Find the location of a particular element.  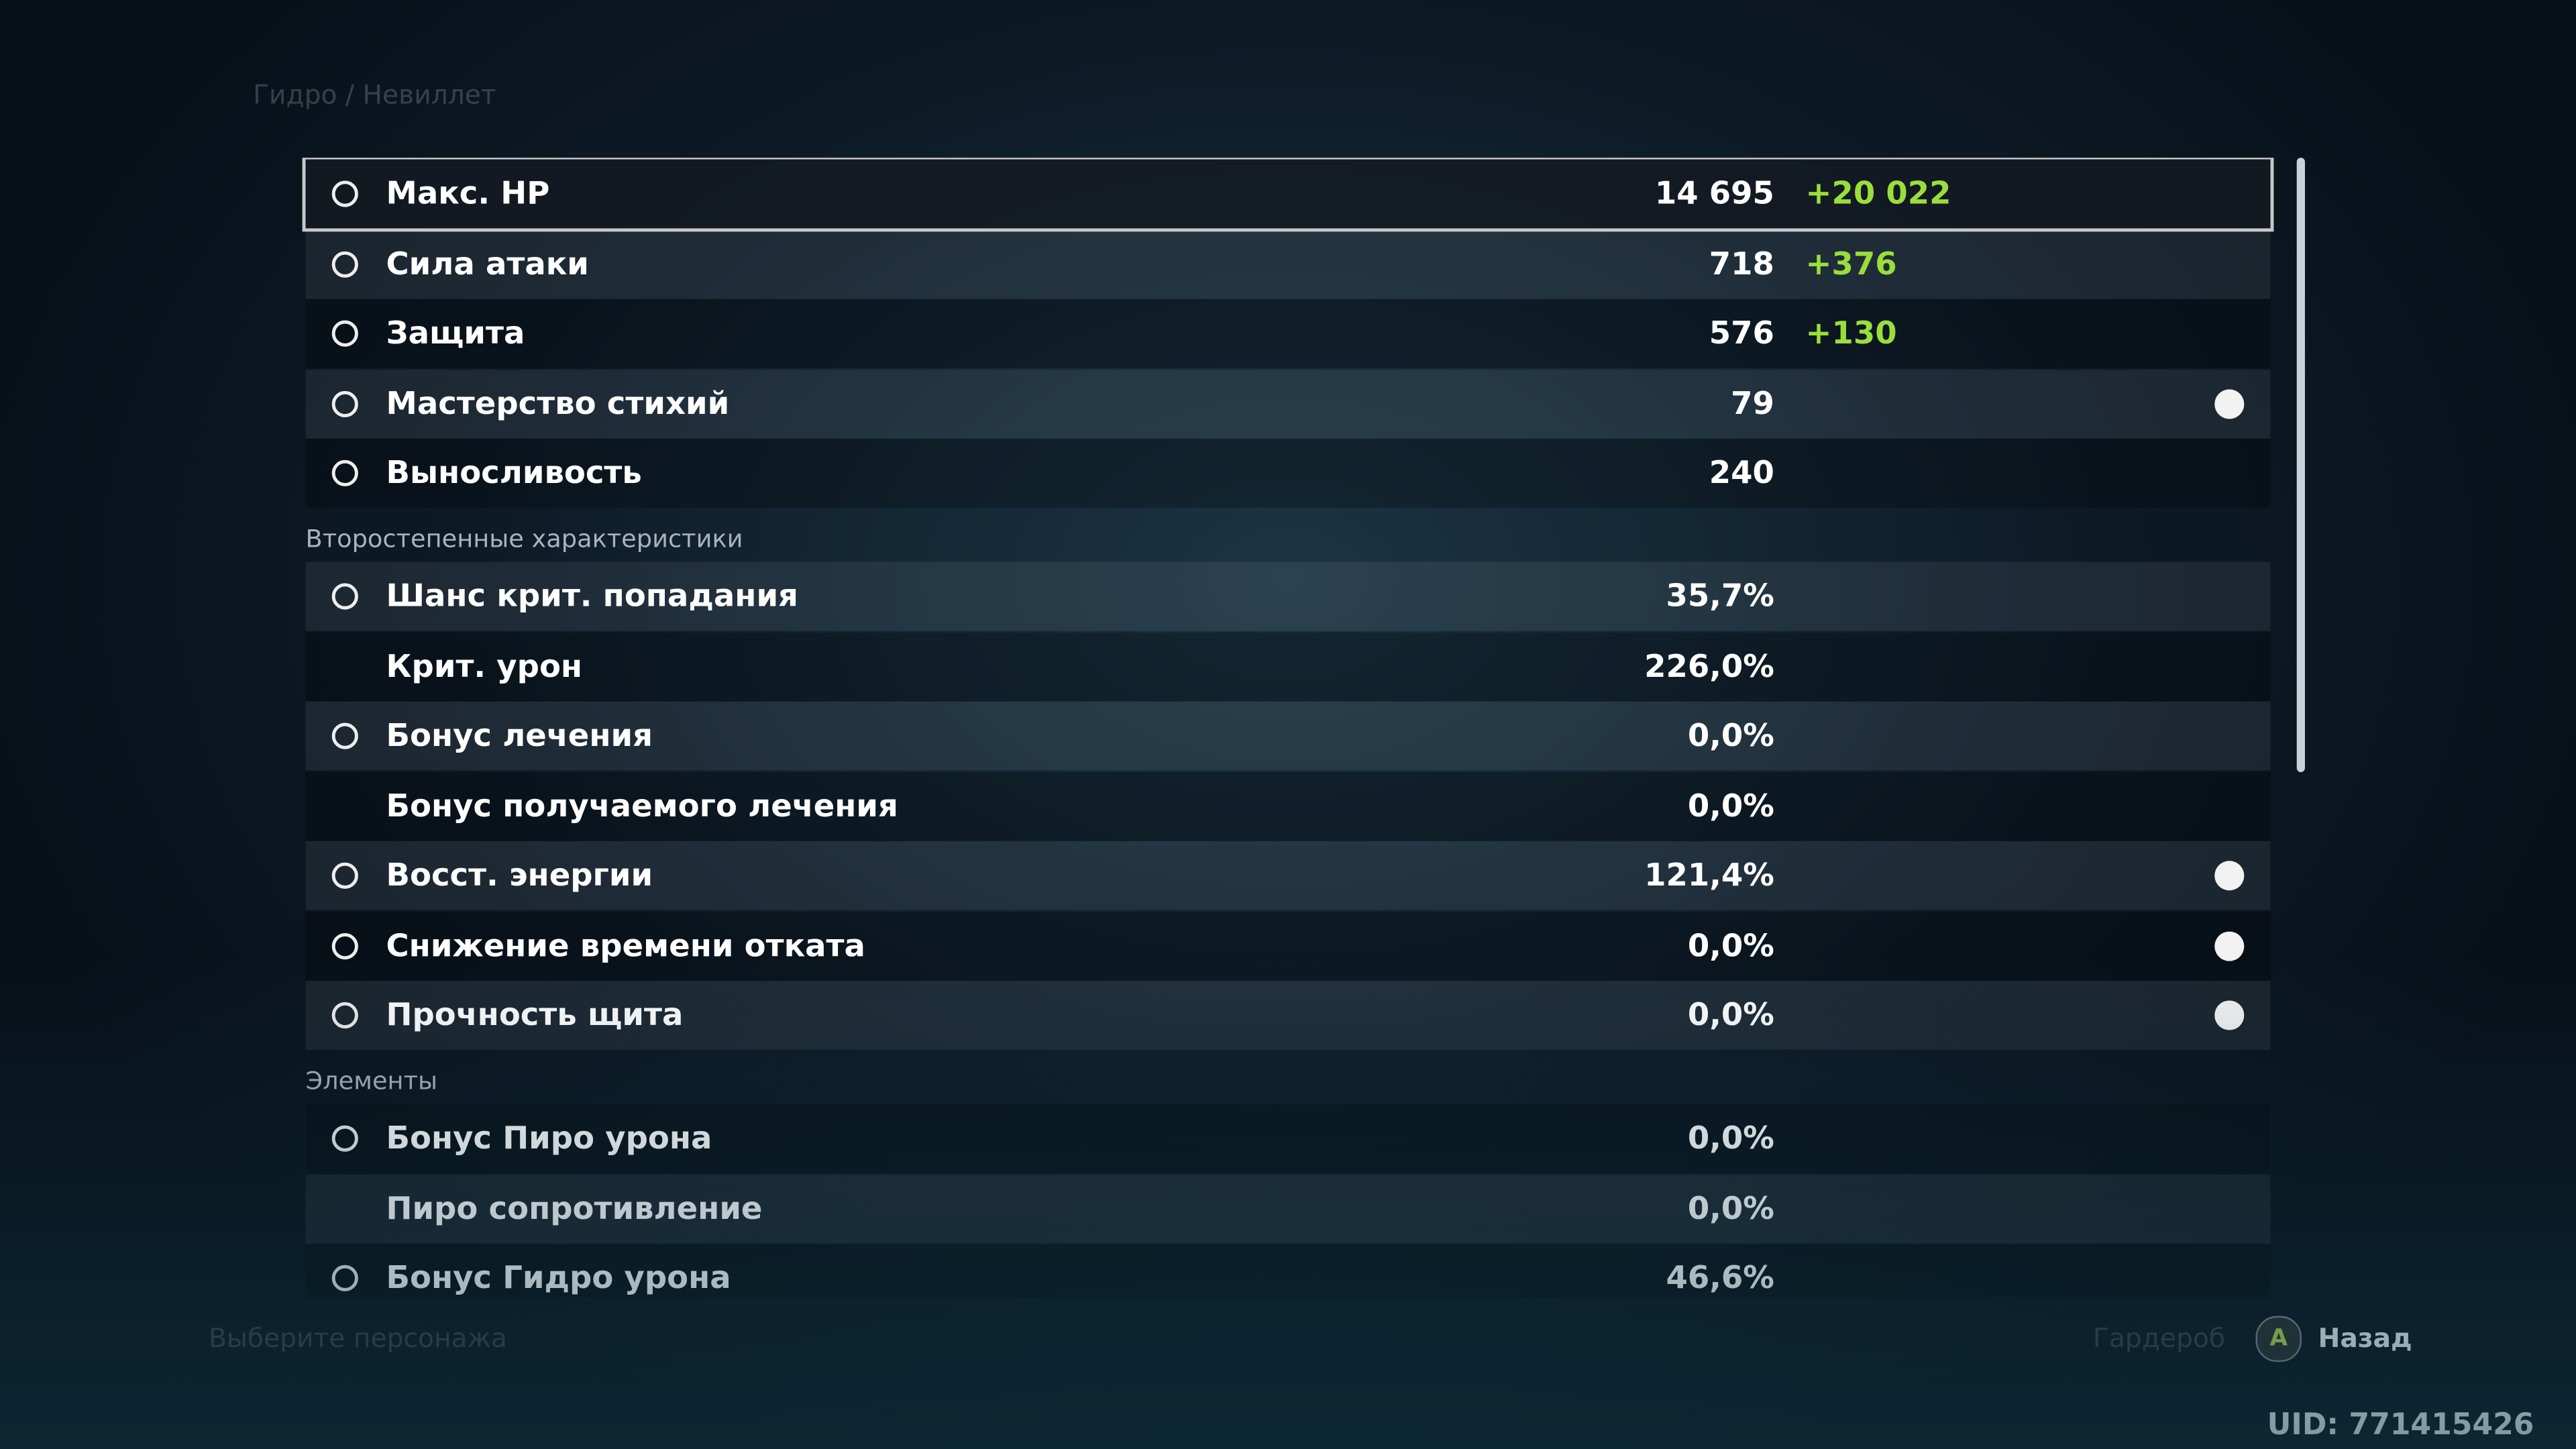

stat-label: Снижение времени отката is located at coordinates (625, 945).